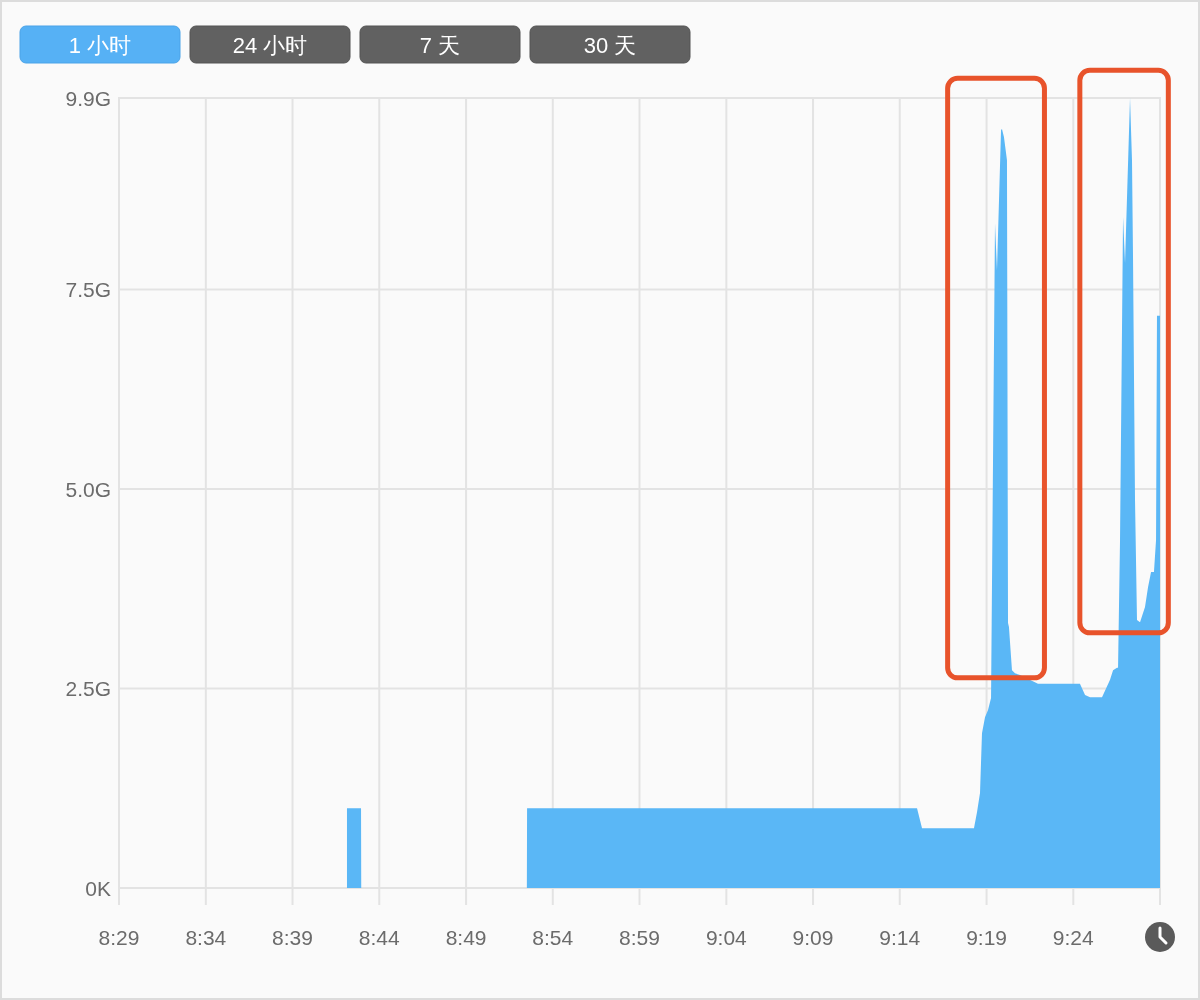  I want to click on x-tick-label: 8:59, so click(639, 937).